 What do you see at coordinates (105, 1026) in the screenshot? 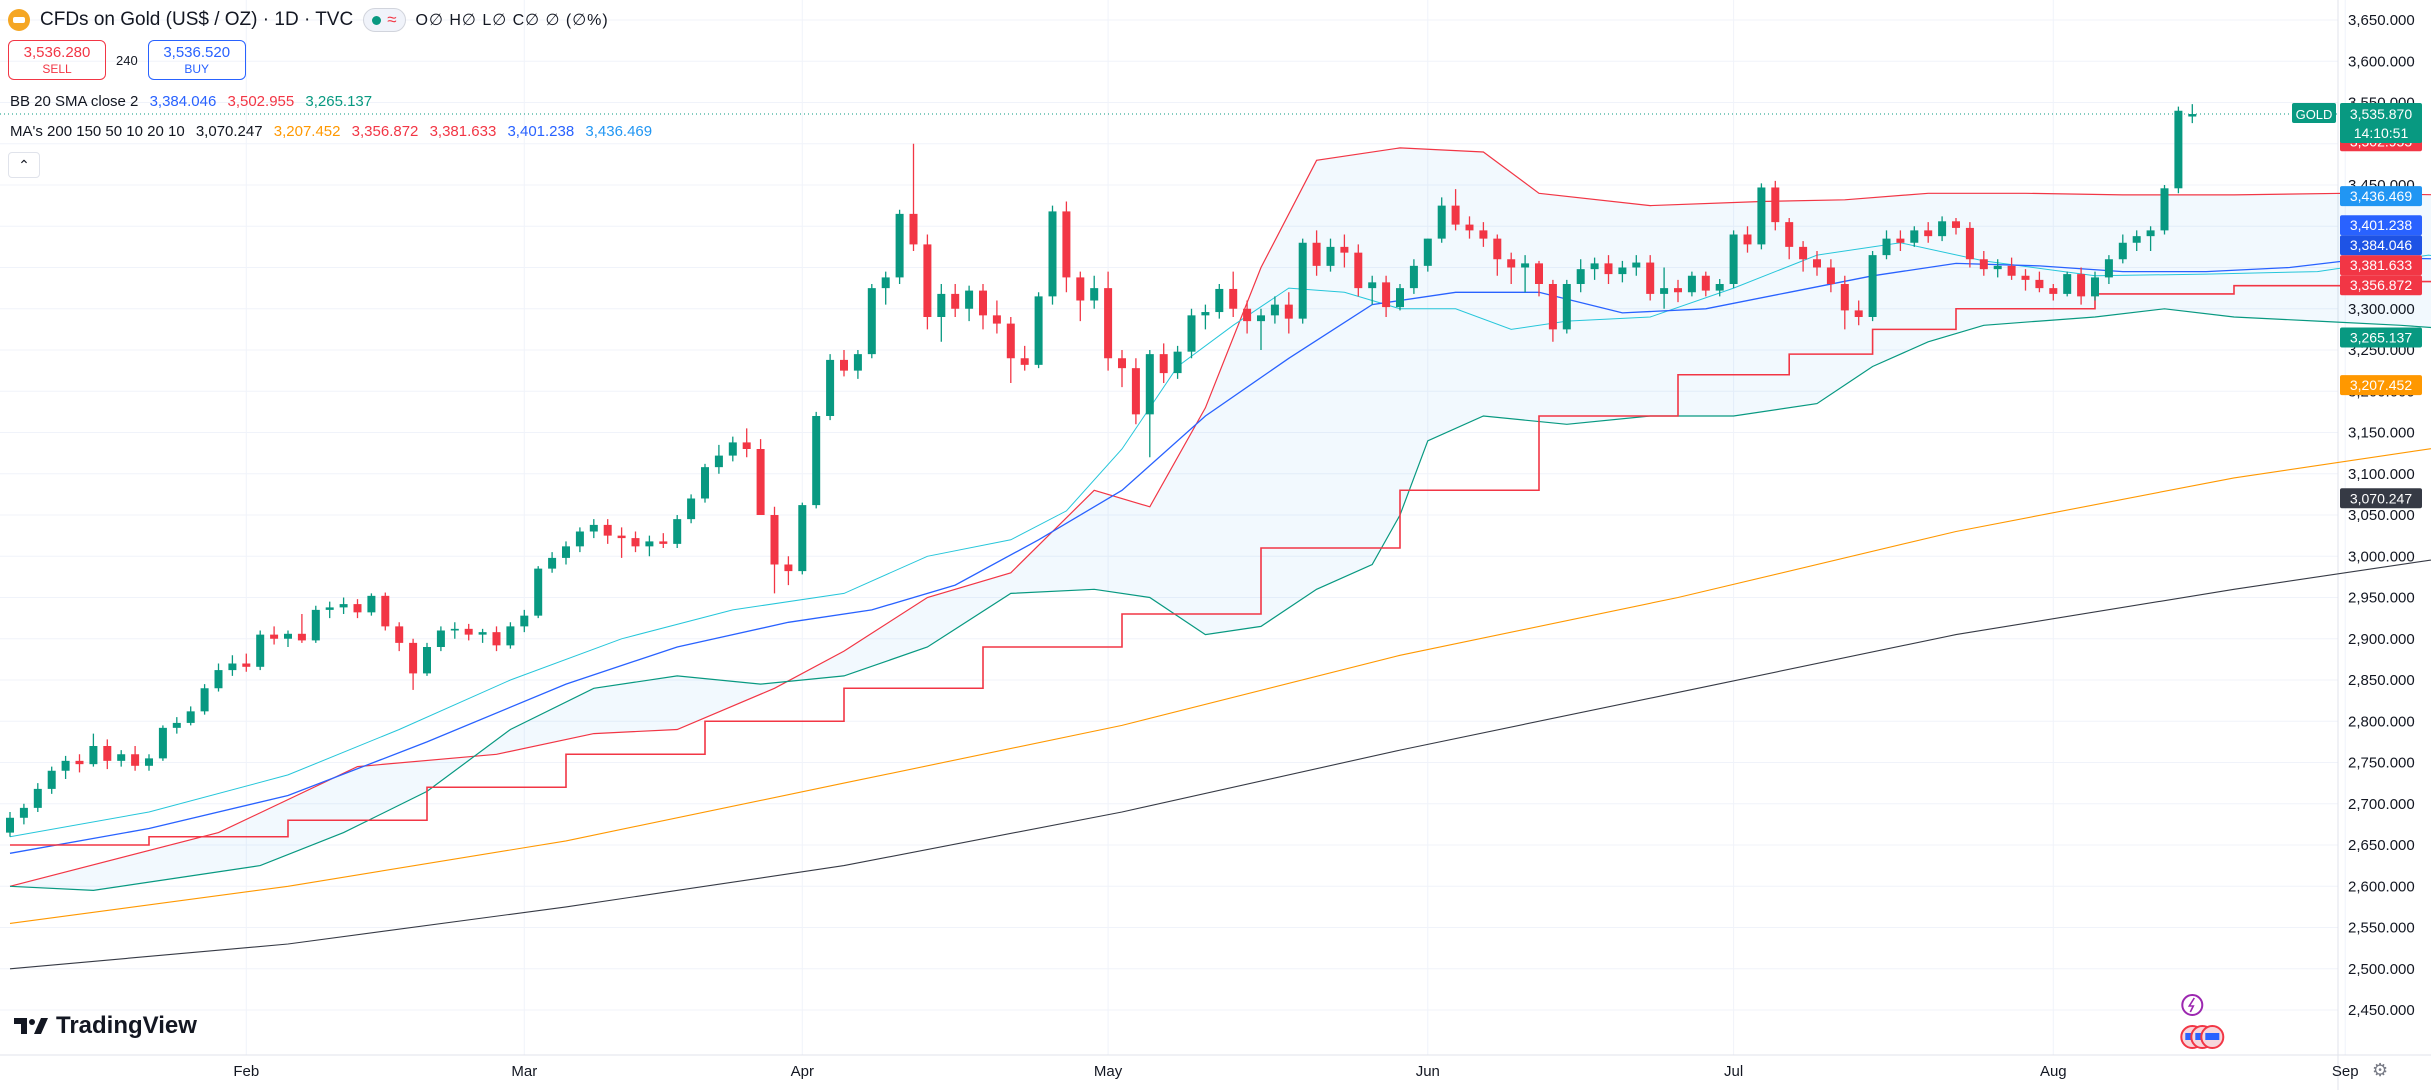
I see `tradingview-logo: TradingView` at bounding box center [105, 1026].